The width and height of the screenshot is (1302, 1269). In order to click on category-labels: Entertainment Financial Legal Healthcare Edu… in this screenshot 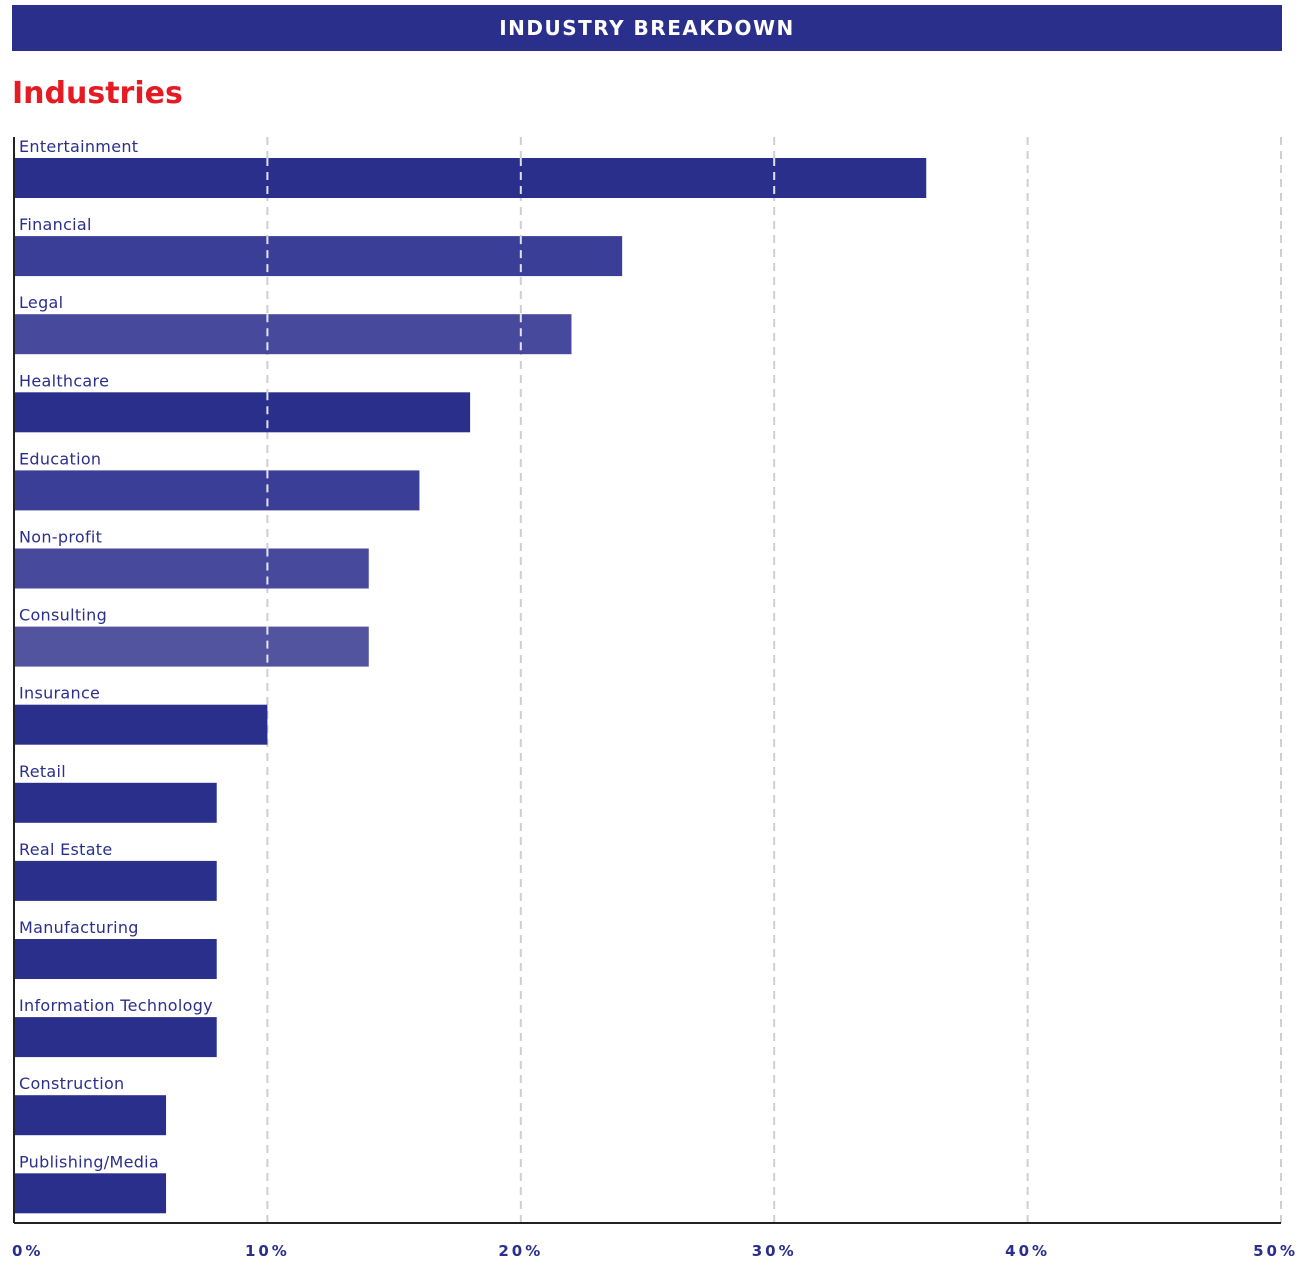, I will do `click(116, 654)`.